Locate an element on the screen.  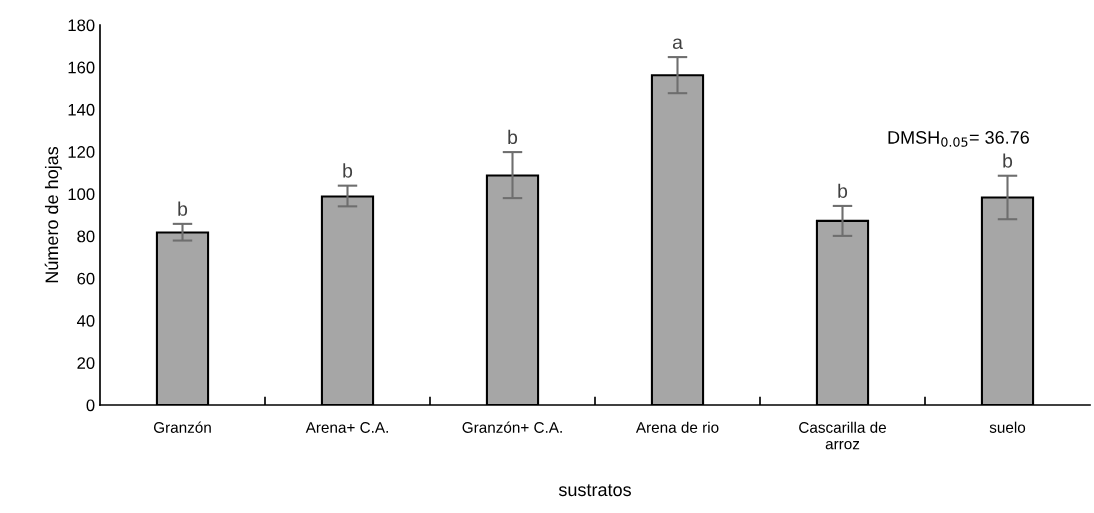
annotation: a is located at coordinates (677, 44).